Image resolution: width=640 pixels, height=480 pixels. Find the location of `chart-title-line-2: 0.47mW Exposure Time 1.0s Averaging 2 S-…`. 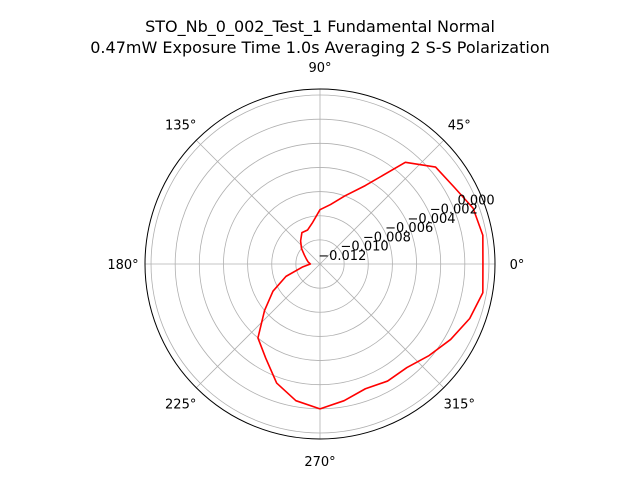

chart-title-line-2: 0.47mW Exposure Time 1.0s Averaging 2 S-… is located at coordinates (320, 47).